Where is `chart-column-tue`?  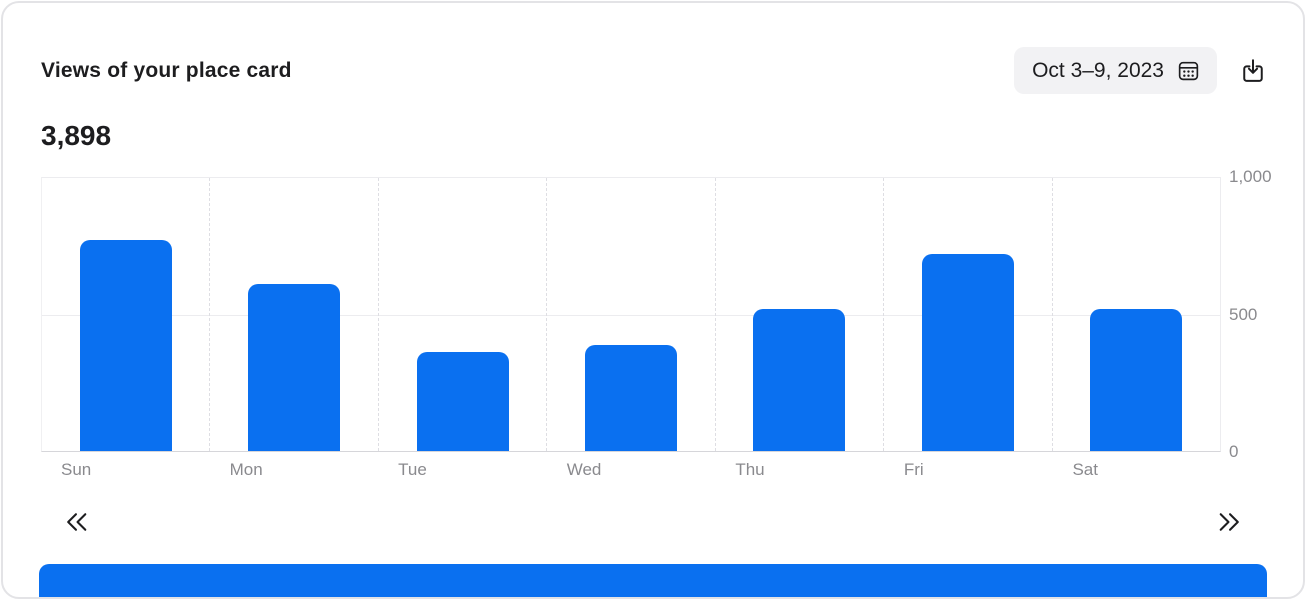
chart-column-tue is located at coordinates (463, 314).